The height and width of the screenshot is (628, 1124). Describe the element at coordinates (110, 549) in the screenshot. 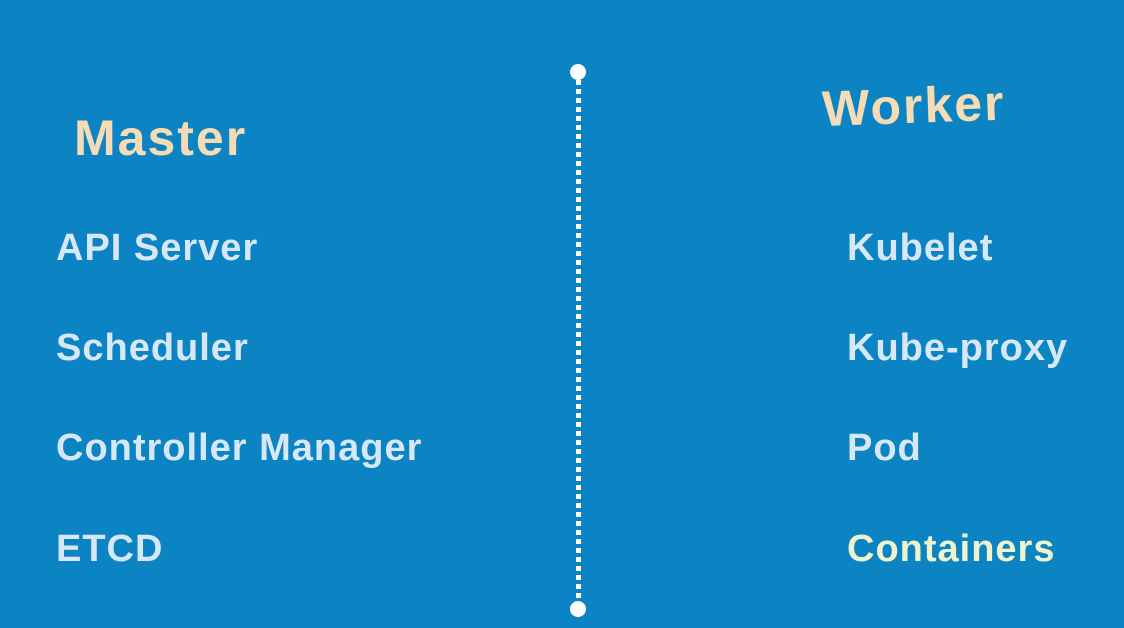

I see `master-item-etcd: ETCD` at that location.